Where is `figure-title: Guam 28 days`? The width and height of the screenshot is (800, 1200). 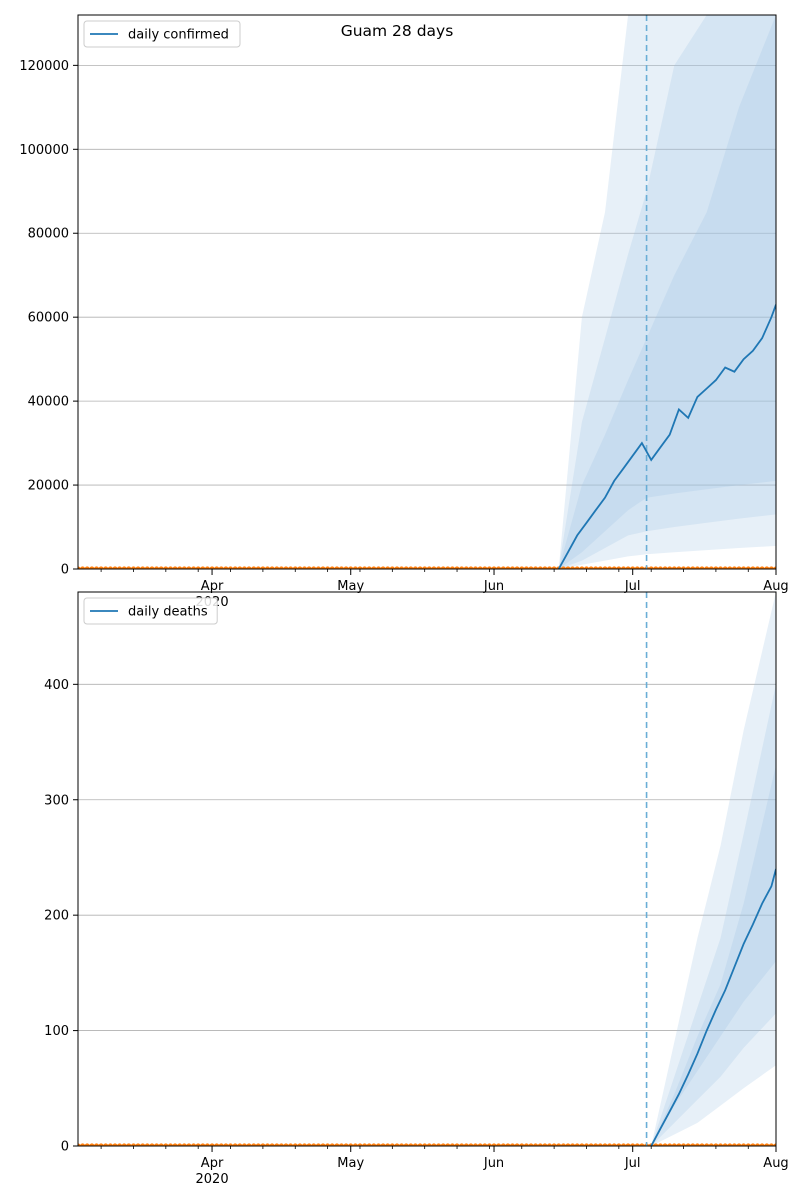
figure-title: Guam 28 days is located at coordinates (397, 31).